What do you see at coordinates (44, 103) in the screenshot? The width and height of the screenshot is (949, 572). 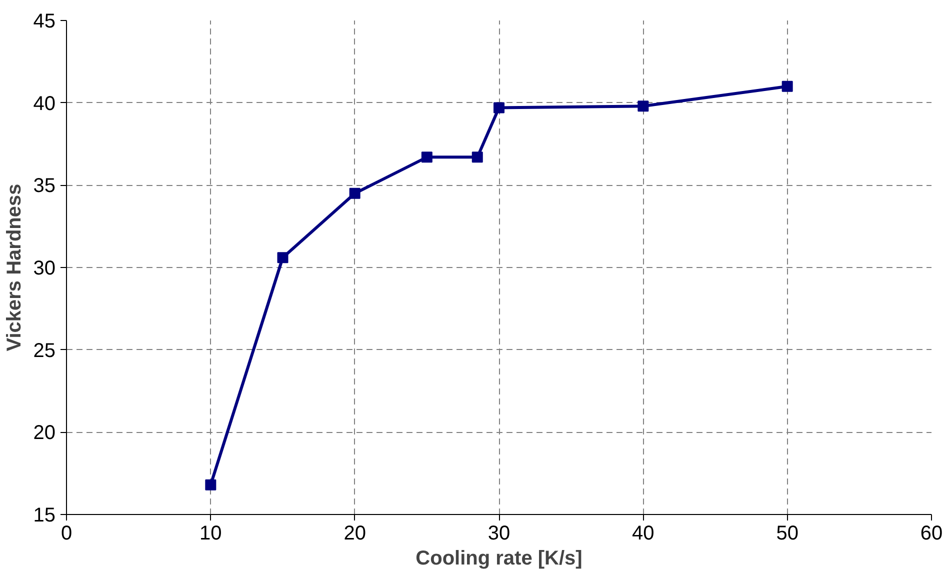 I see `y-tick-label: 40` at bounding box center [44, 103].